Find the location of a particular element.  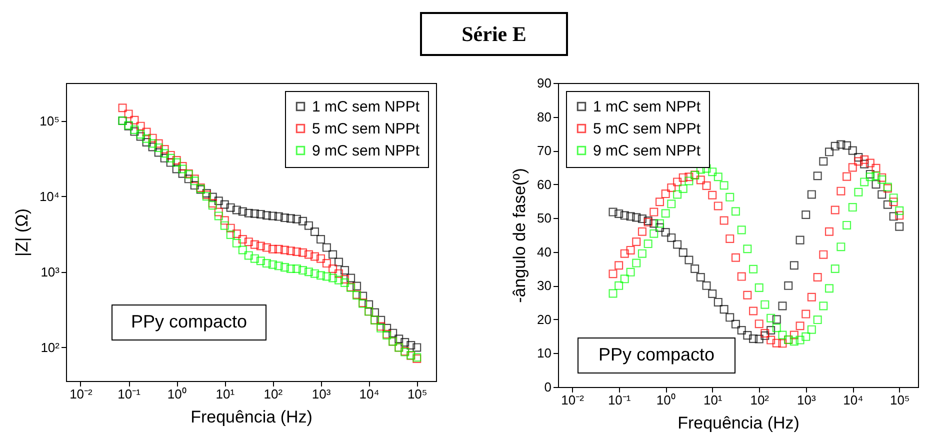

y-tick-label: 0 is located at coordinates (548, 387).